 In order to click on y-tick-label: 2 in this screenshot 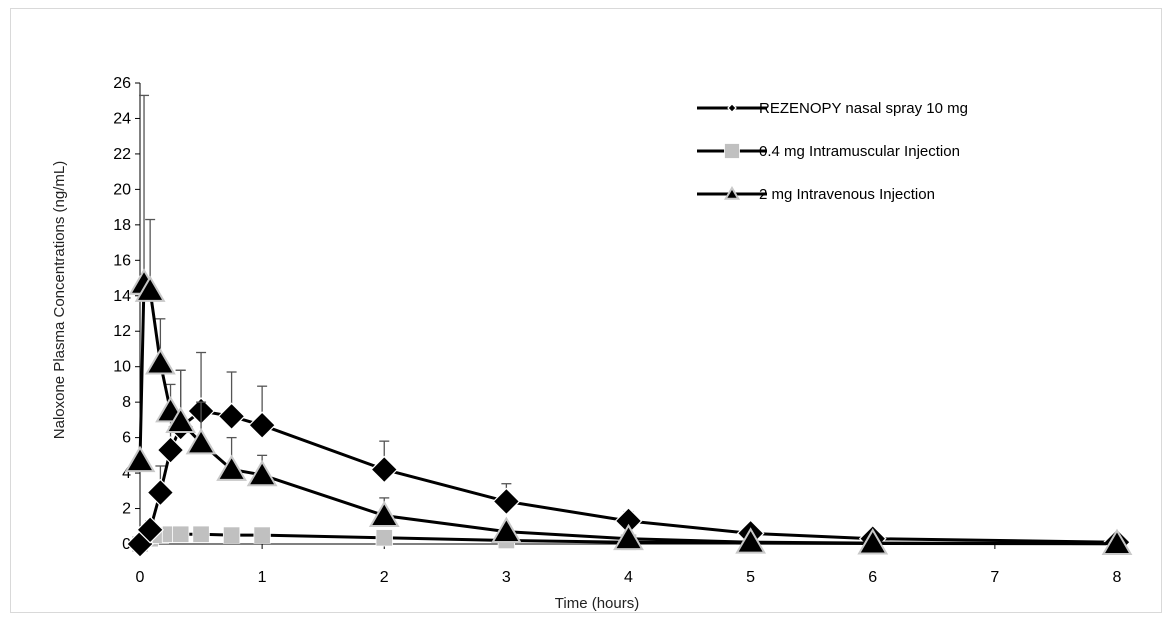, I will do `click(126, 509)`.